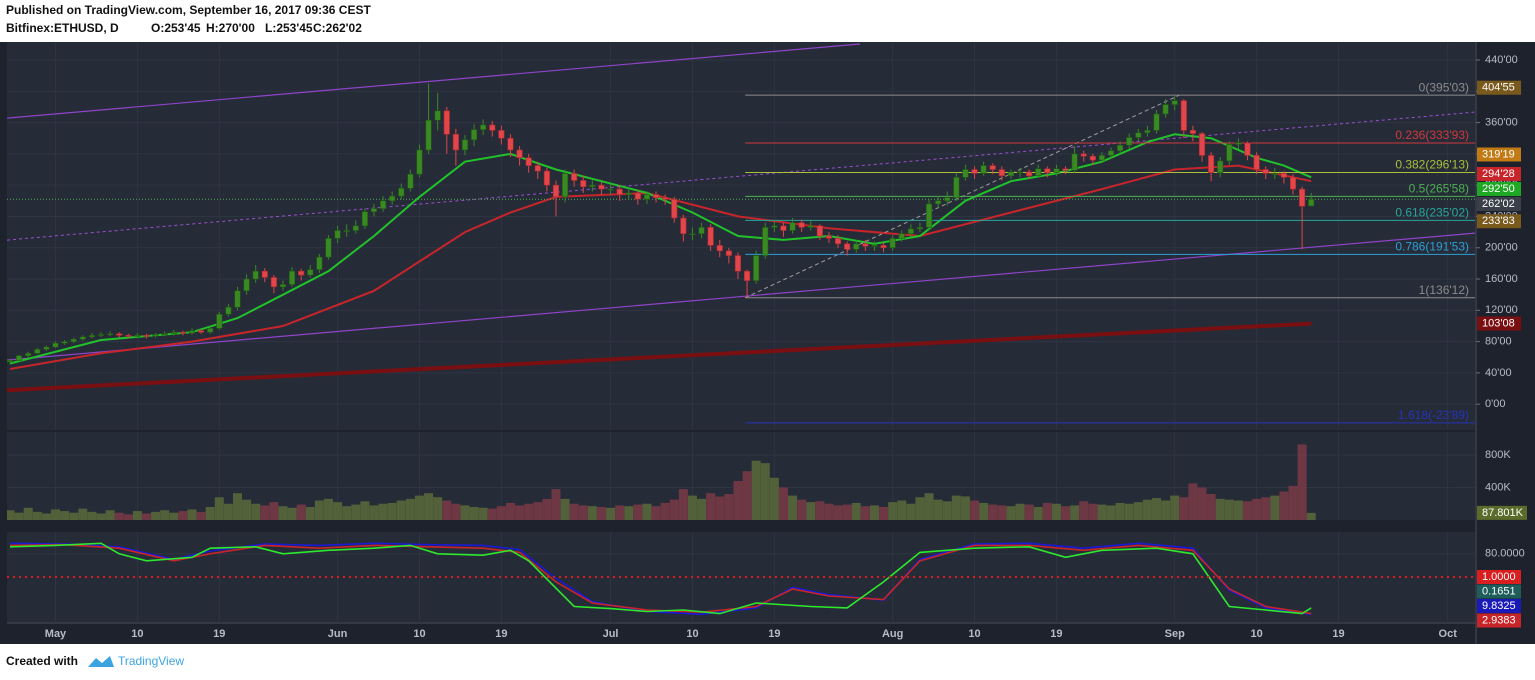  What do you see at coordinates (1501, 279) in the screenshot?
I see `y-tick-label: 160'00` at bounding box center [1501, 279].